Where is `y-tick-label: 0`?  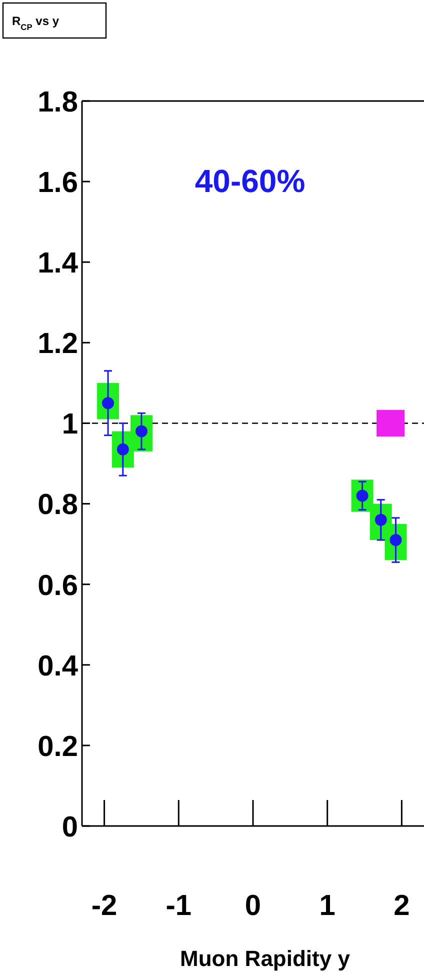 y-tick-label: 0 is located at coordinates (70, 827).